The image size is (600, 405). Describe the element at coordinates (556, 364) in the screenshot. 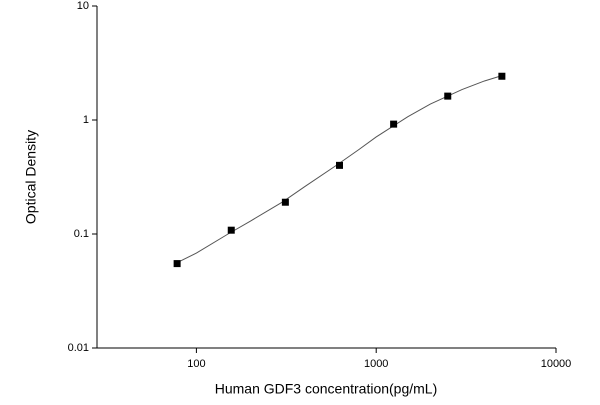

I see `x-tick-label: 10000` at that location.